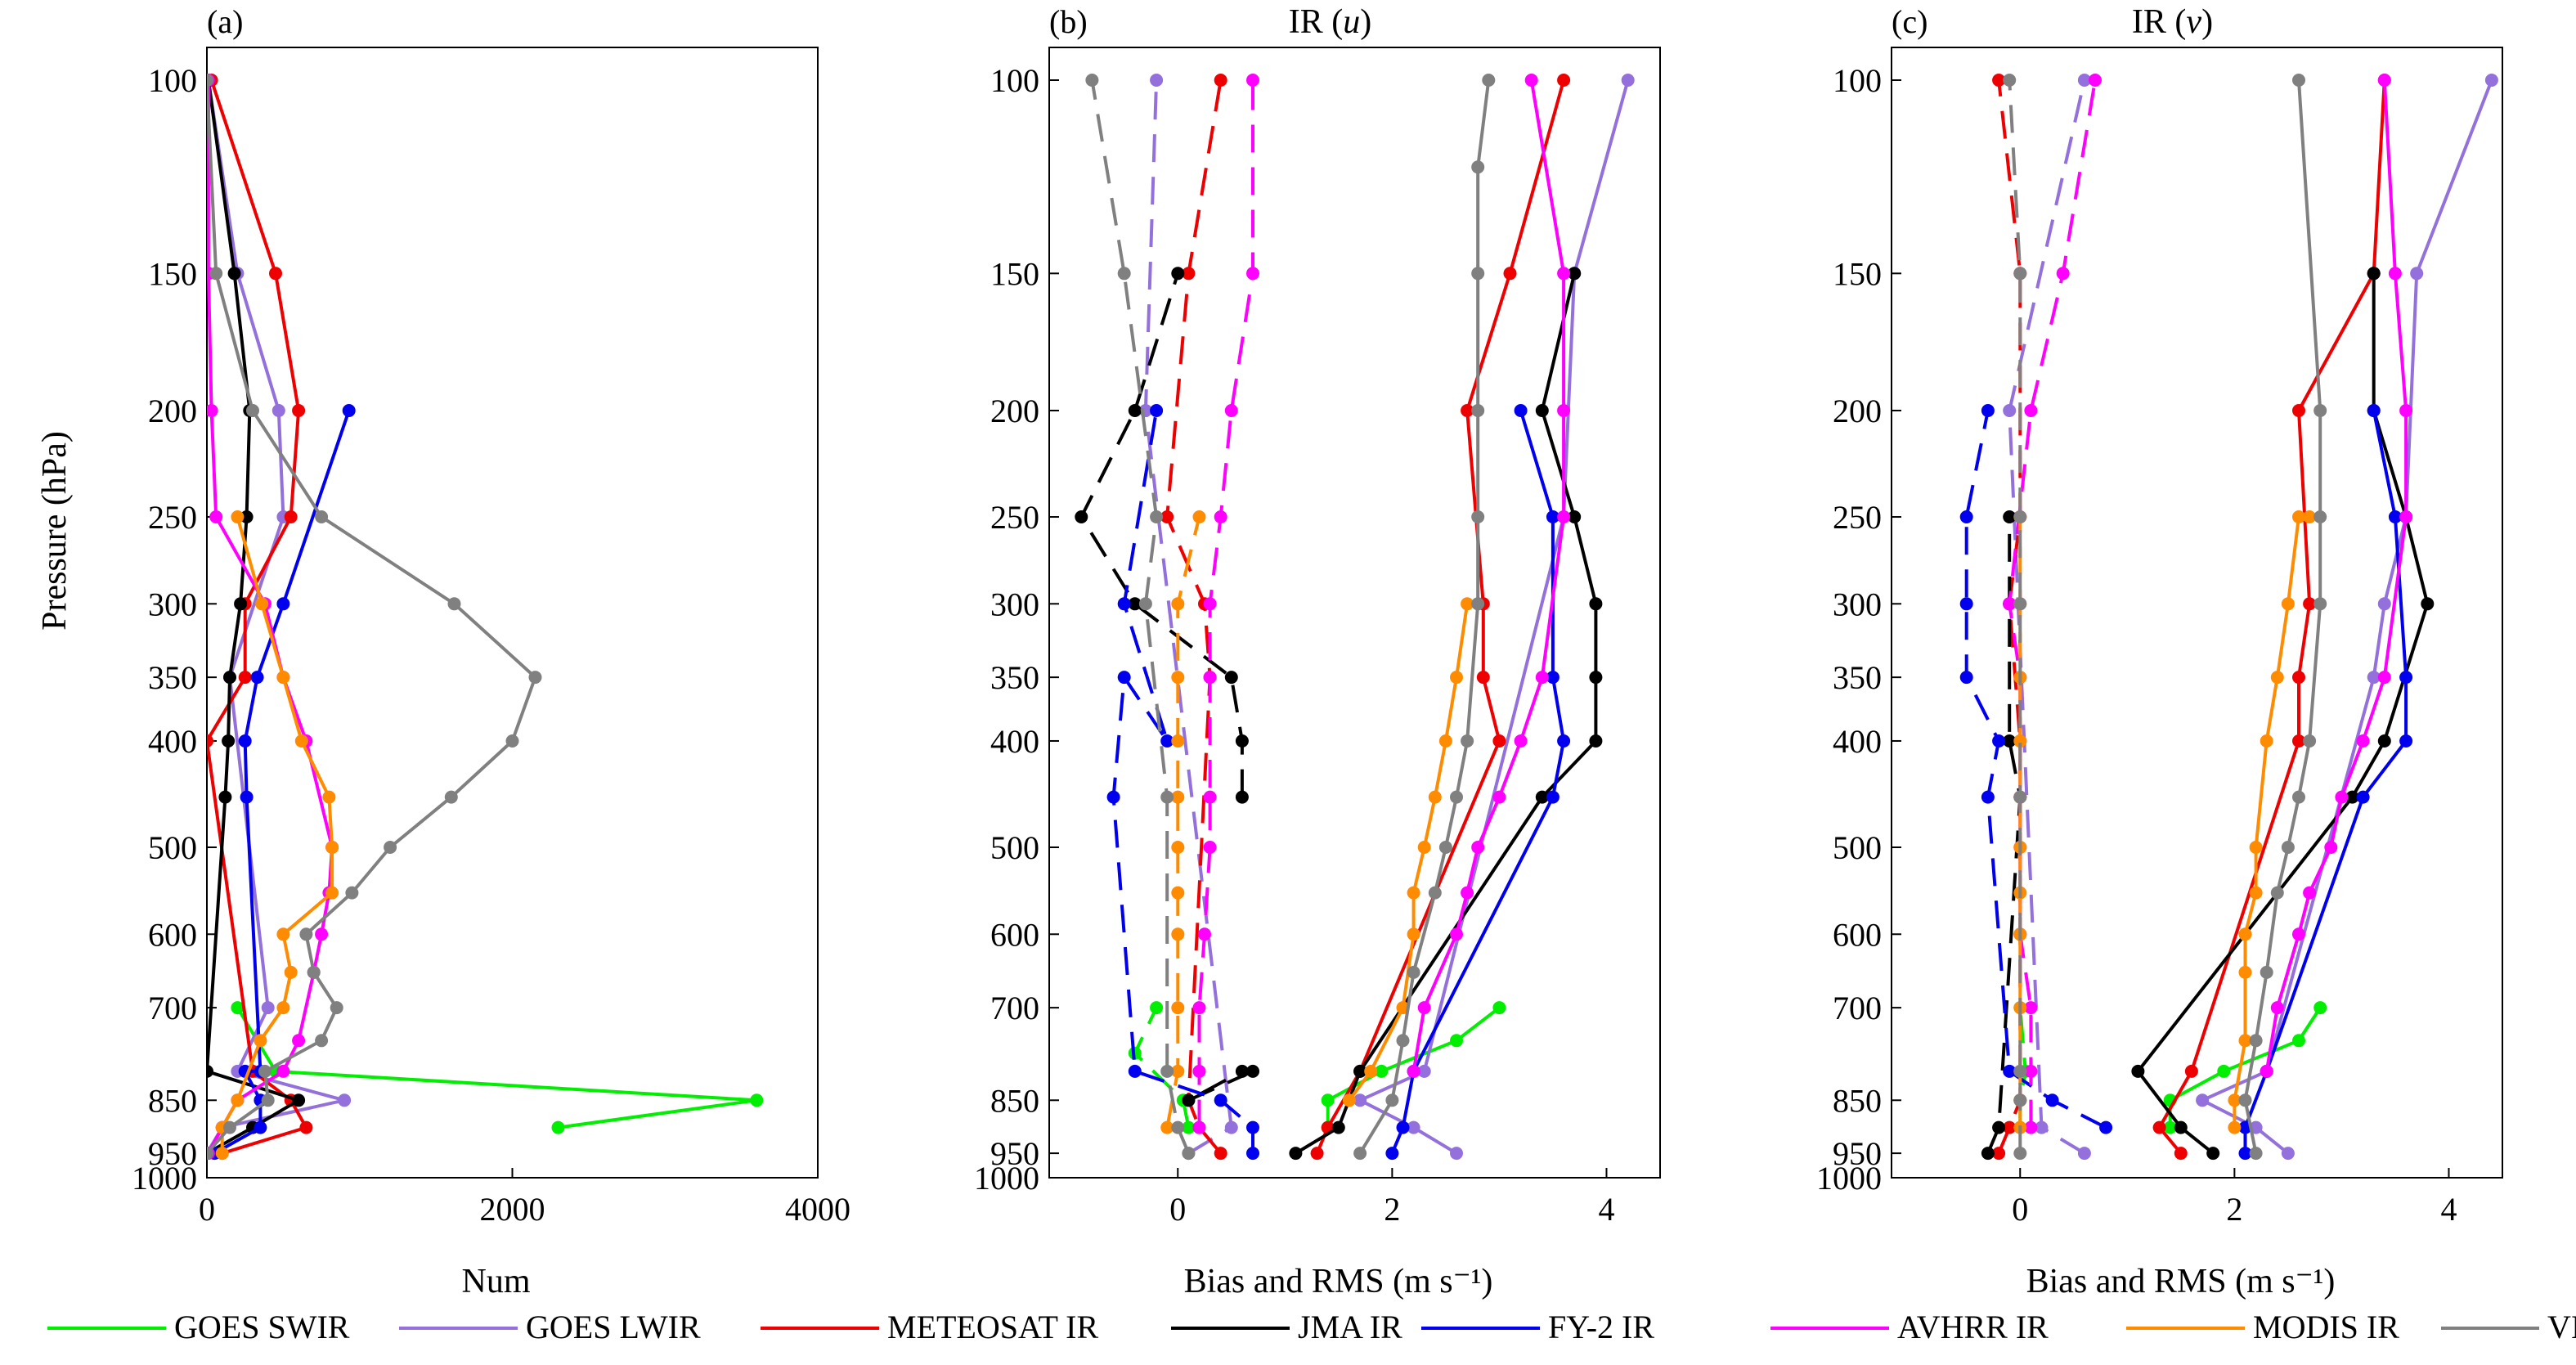 The width and height of the screenshot is (2576, 1365). I want to click on y-tick-label: 600, so click(1857, 934).